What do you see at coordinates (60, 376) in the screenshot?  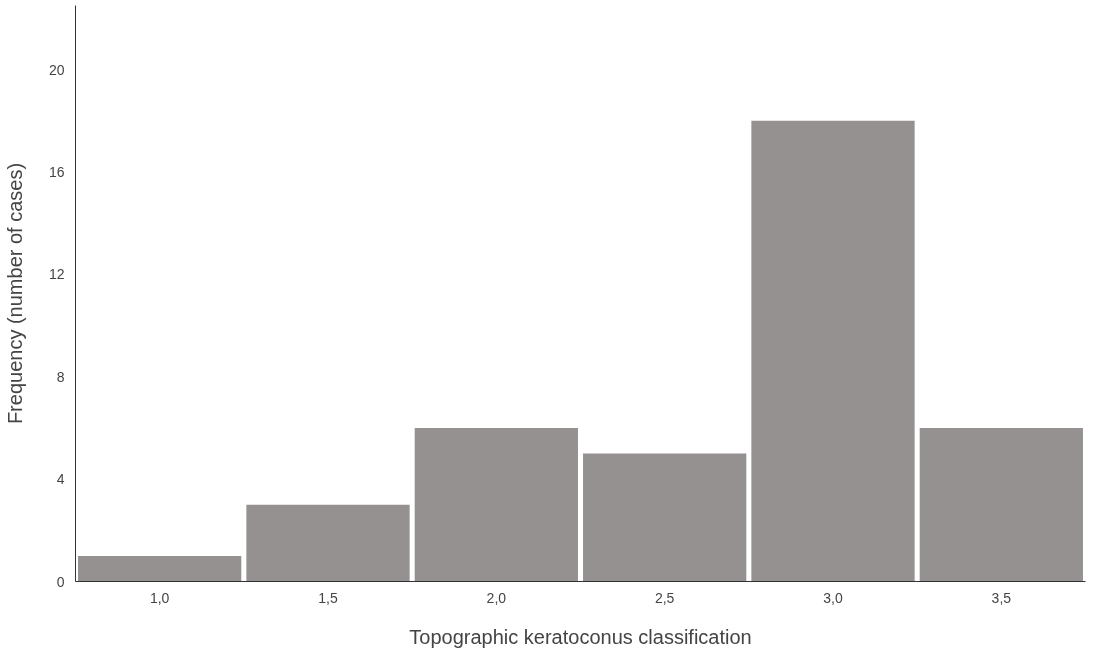 I see `y-tick-label: 8` at bounding box center [60, 376].